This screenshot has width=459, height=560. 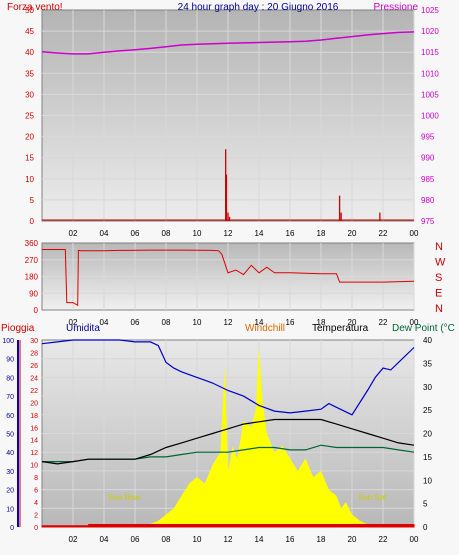 What do you see at coordinates (34, 428) in the screenshot?
I see `rain-y-tick-label: 16` at bounding box center [34, 428].